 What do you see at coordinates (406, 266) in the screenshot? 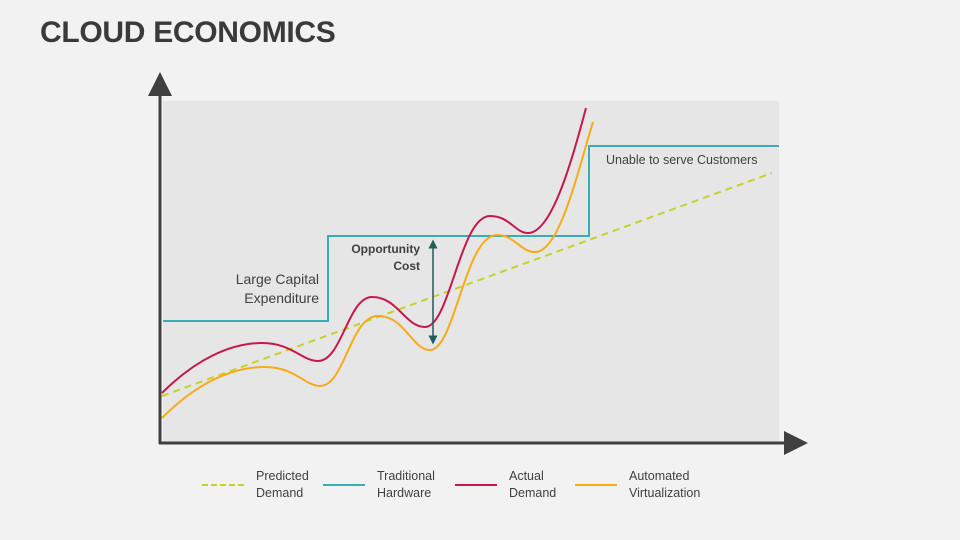
I see `opportunity-cost-line2: Cost` at bounding box center [406, 266].